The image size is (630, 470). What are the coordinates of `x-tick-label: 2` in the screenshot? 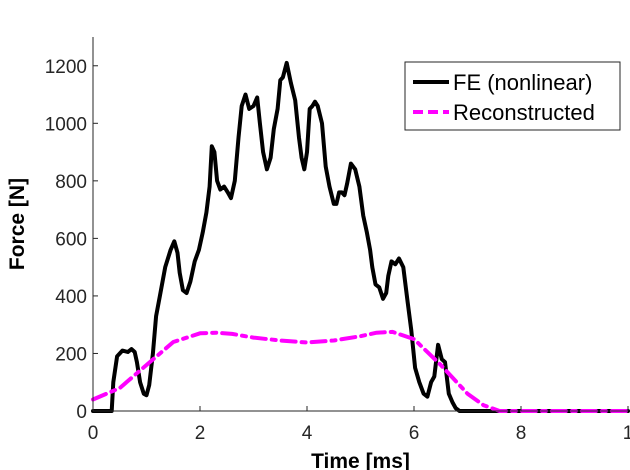 It's located at (200, 433).